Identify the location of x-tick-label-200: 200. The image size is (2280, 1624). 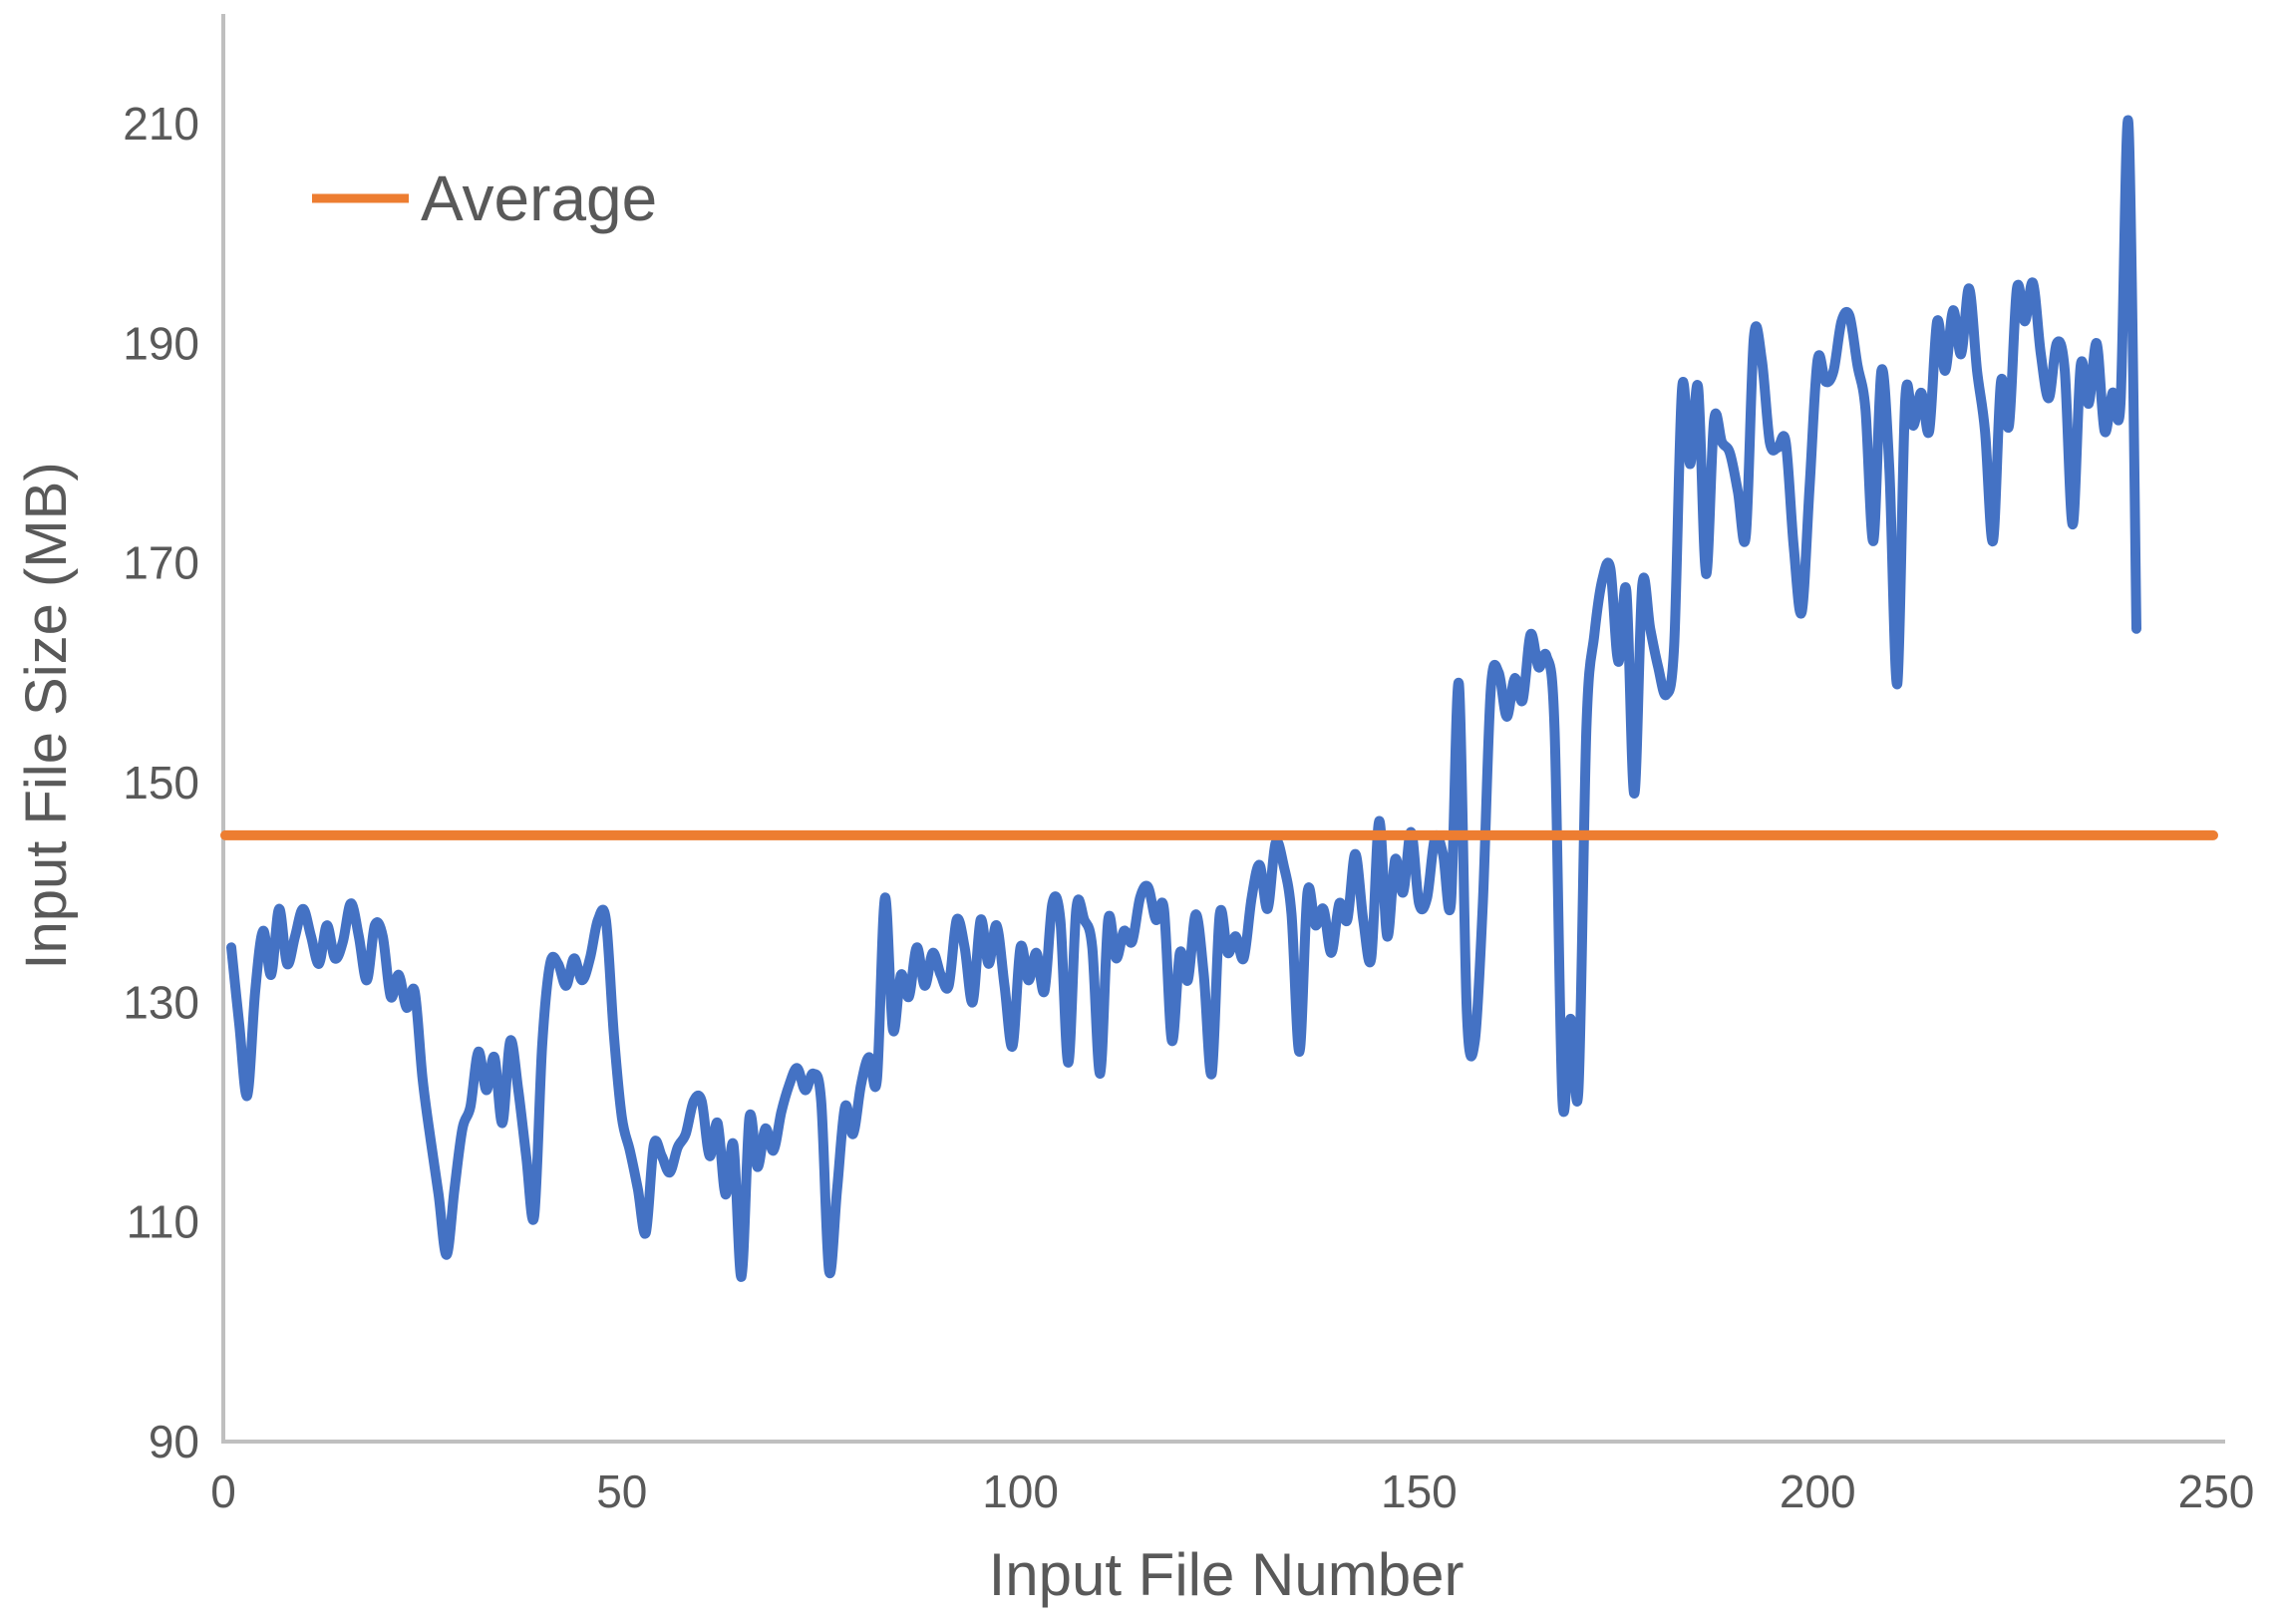
(1818, 1491).